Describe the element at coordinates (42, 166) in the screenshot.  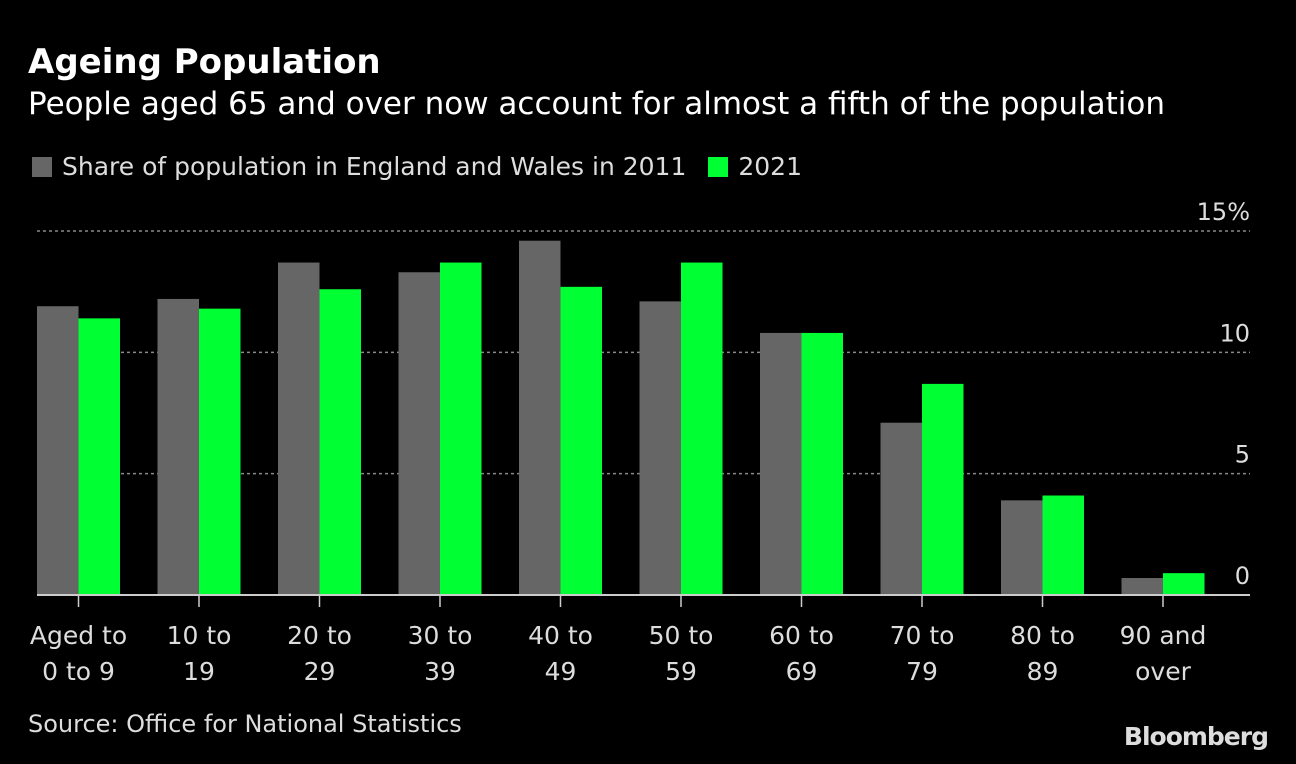
I see `legend-swatch-2011` at that location.